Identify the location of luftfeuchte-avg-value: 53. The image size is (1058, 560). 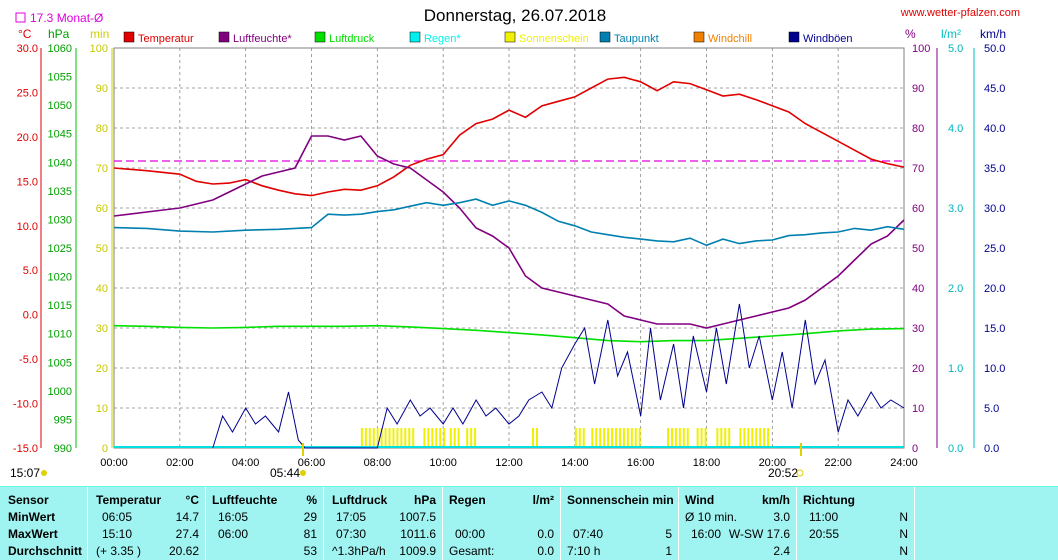
(310, 551).